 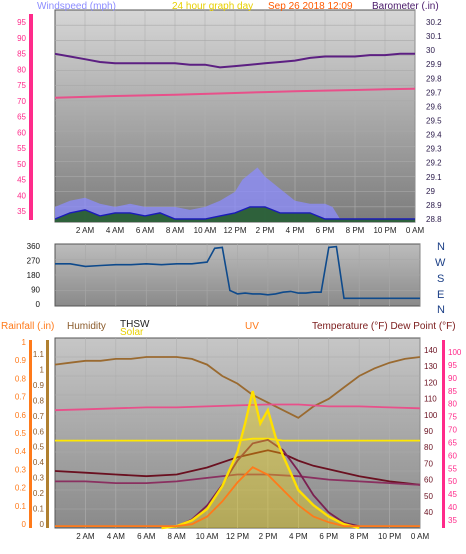 I want to click on right-tick-label: 28.8, so click(x=434, y=219).